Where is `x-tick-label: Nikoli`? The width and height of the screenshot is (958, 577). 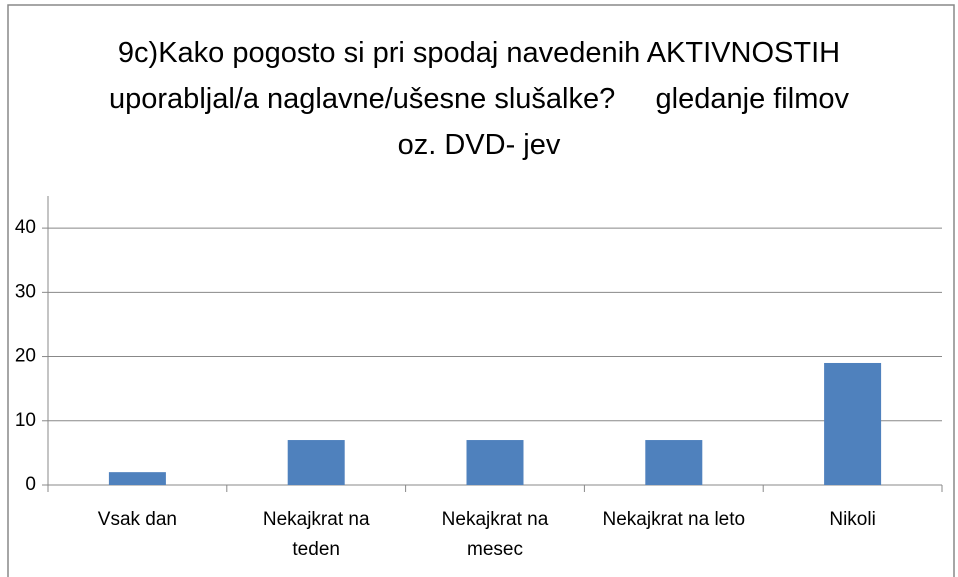 x-tick-label: Nikoli is located at coordinates (852, 519).